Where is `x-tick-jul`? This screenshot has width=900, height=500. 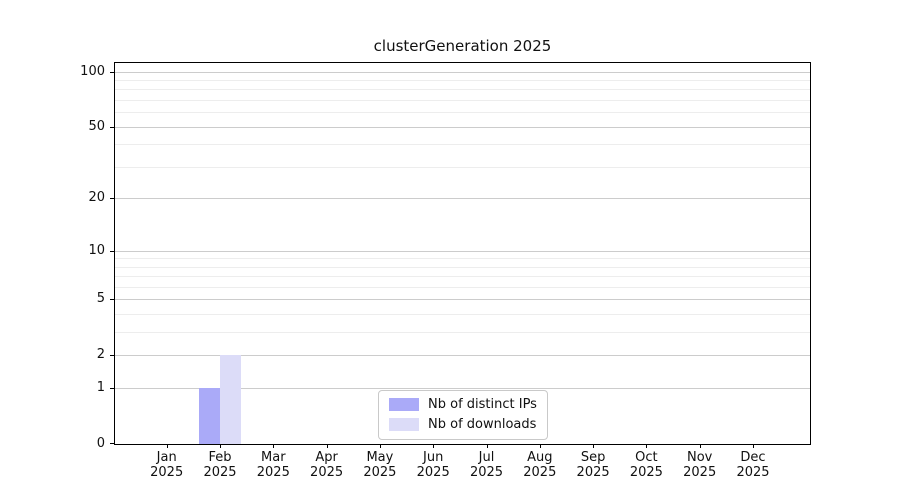
x-tick-jul is located at coordinates (487, 446).